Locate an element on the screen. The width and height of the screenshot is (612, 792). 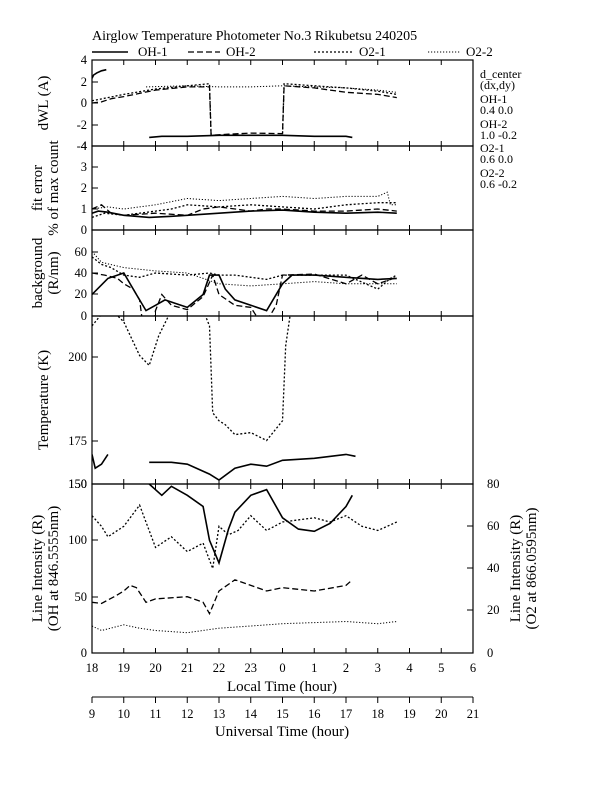
y-right-tick-label: 60 is located at coordinates (493, 526).